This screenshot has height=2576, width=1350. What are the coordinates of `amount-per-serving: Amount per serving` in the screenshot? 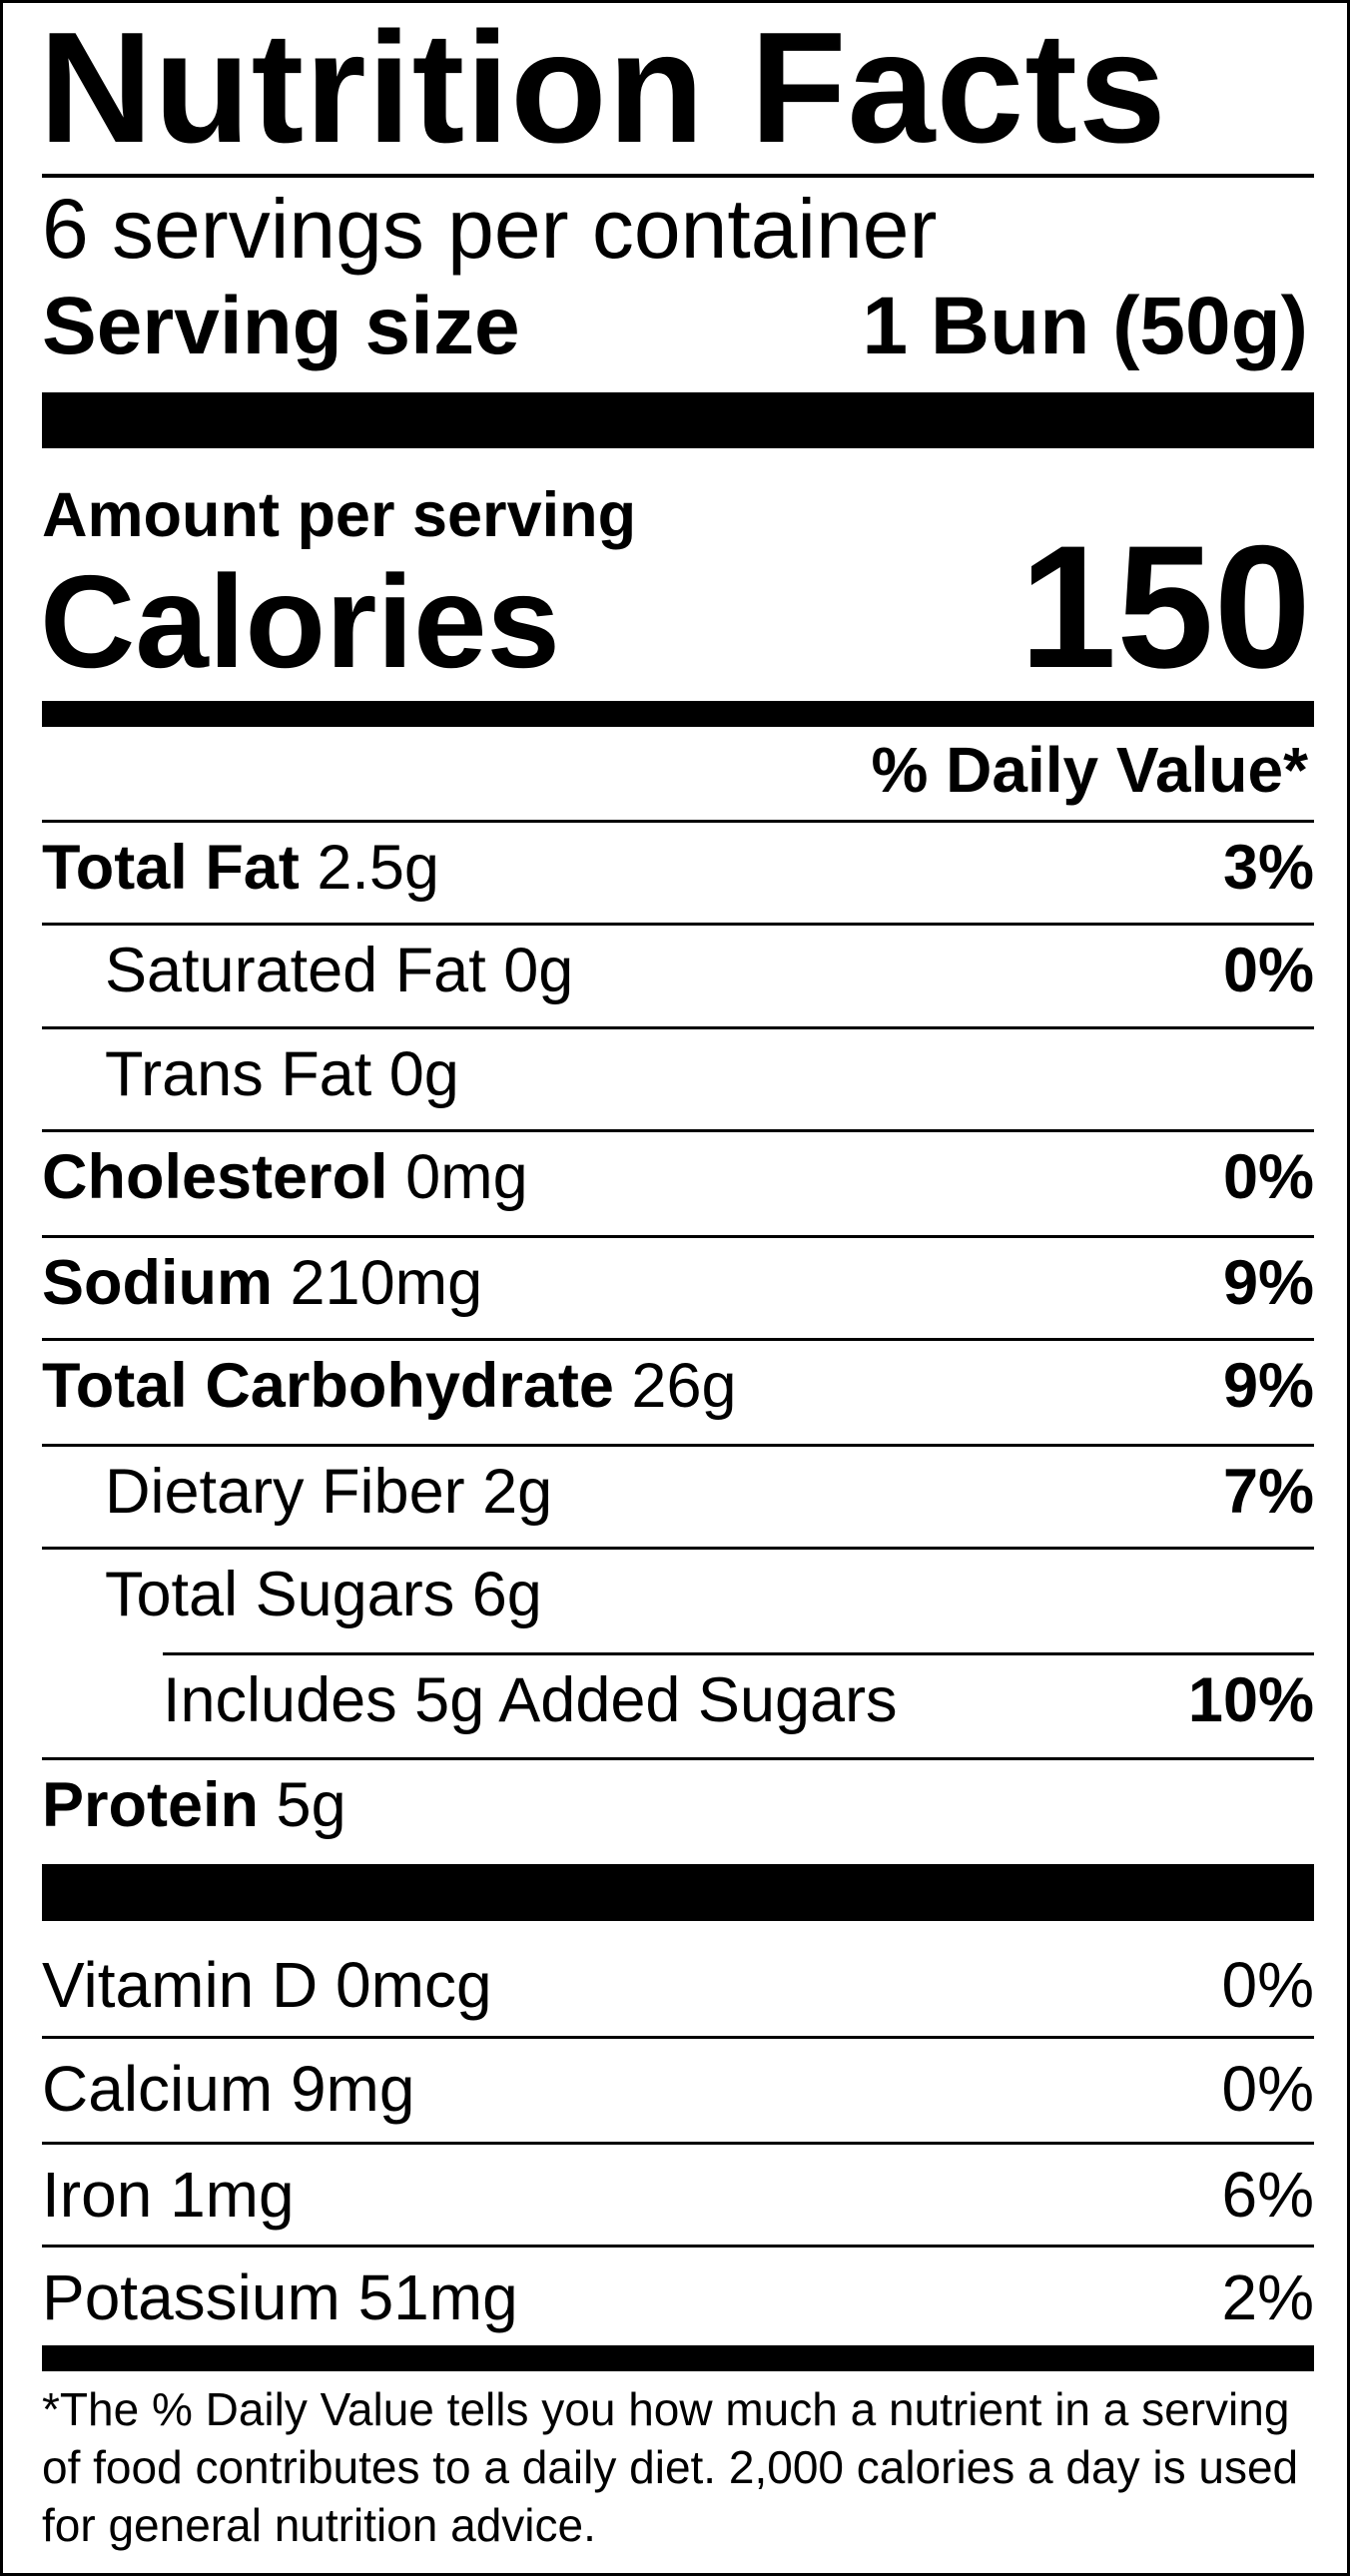 It's located at (339, 515).